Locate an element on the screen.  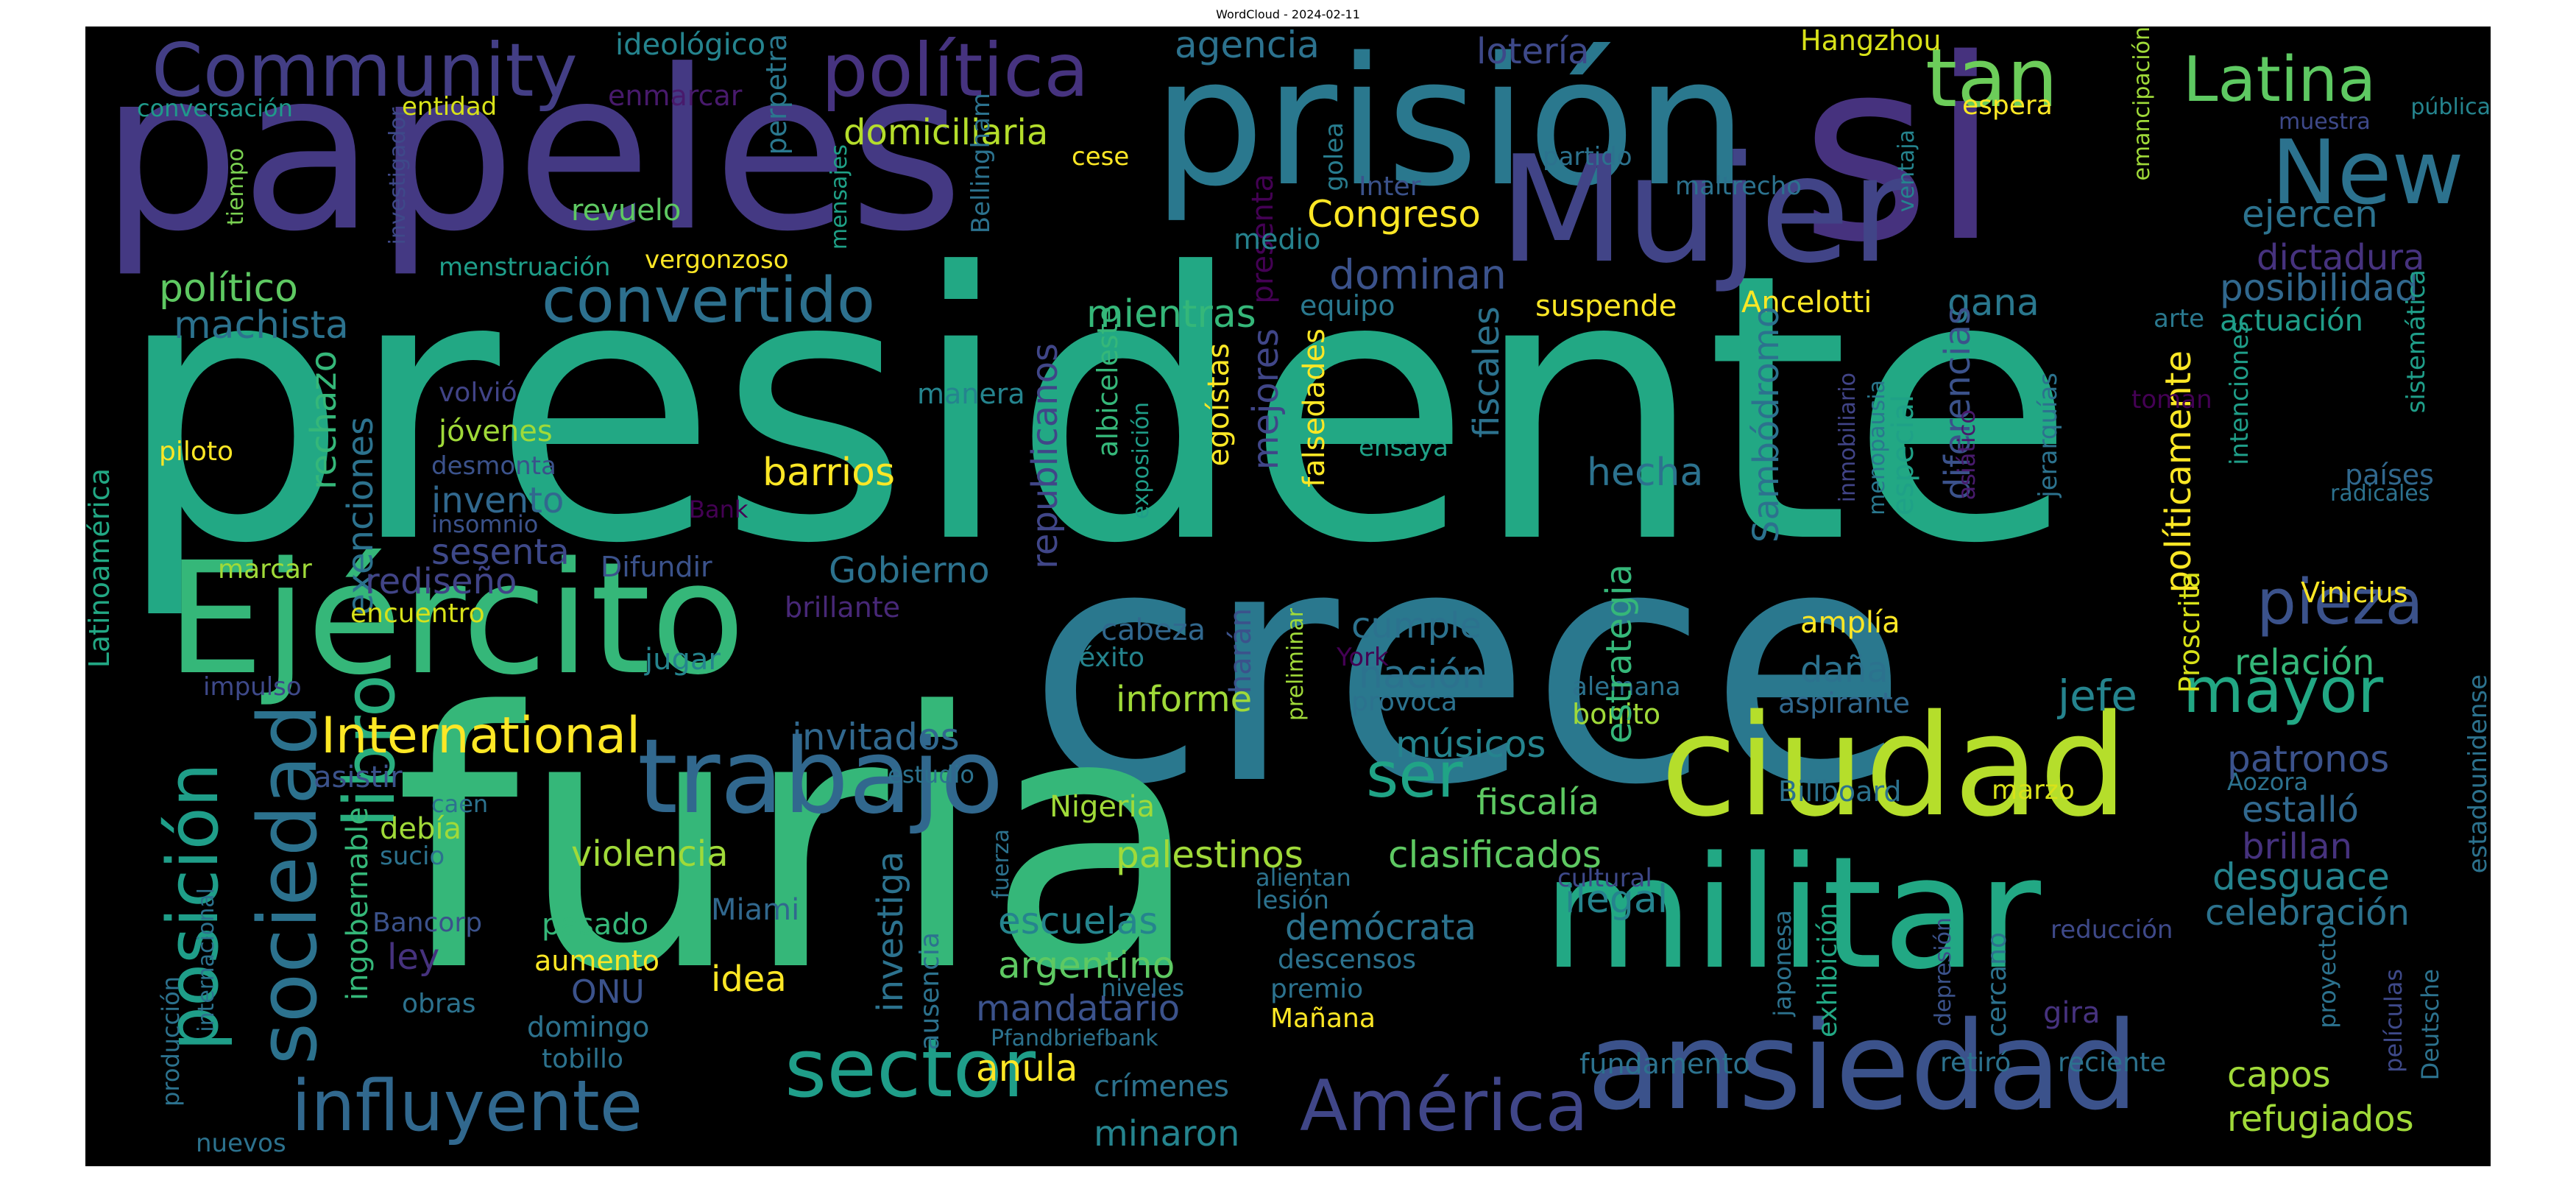
word-155: lesión is located at coordinates (1292, 900).